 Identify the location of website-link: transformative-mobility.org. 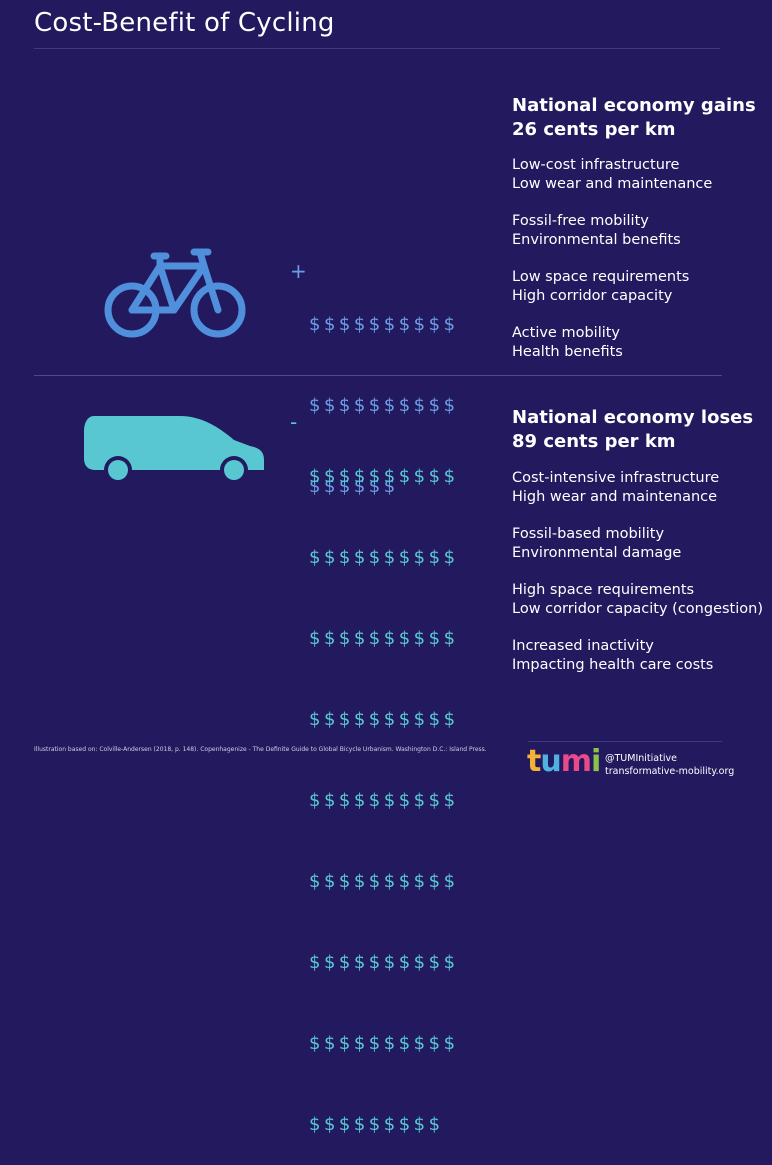
(670, 771).